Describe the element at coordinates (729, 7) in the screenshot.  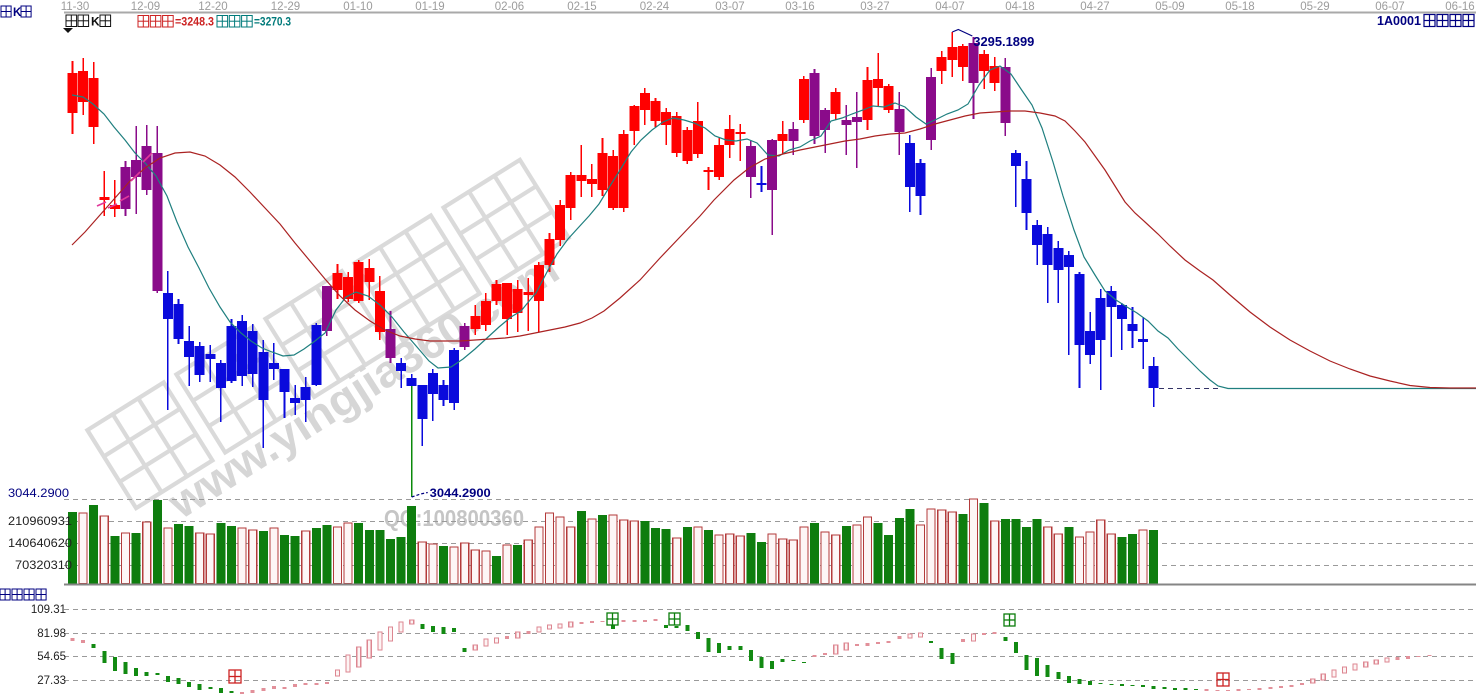
I see `svg-text: 03-07` at that location.